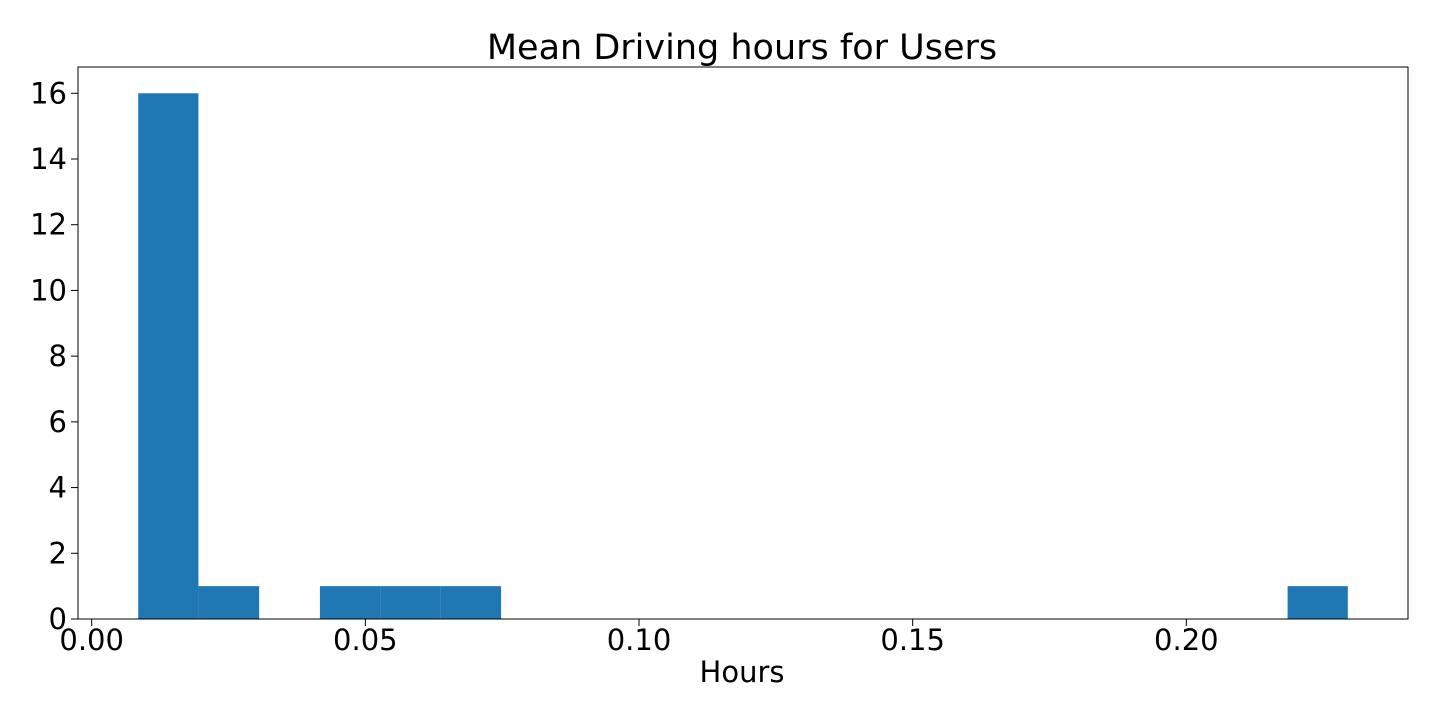 The image size is (1440, 720). What do you see at coordinates (742, 48) in the screenshot?
I see `chart-title: Mean Driving hours for Users` at bounding box center [742, 48].